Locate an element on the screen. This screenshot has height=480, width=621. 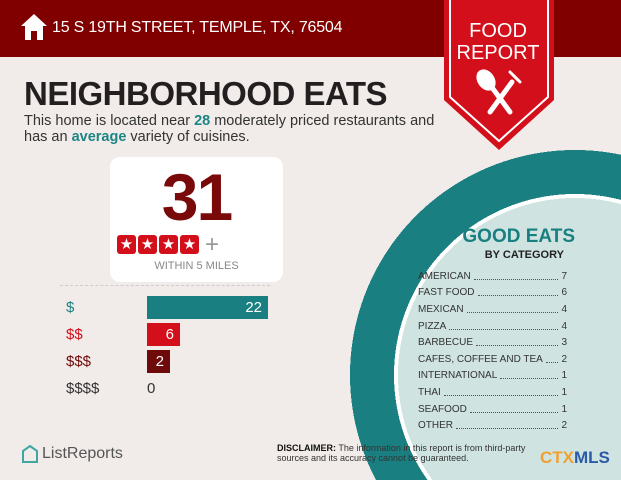
category-name: SEAFOOD is located at coordinates (442, 409).